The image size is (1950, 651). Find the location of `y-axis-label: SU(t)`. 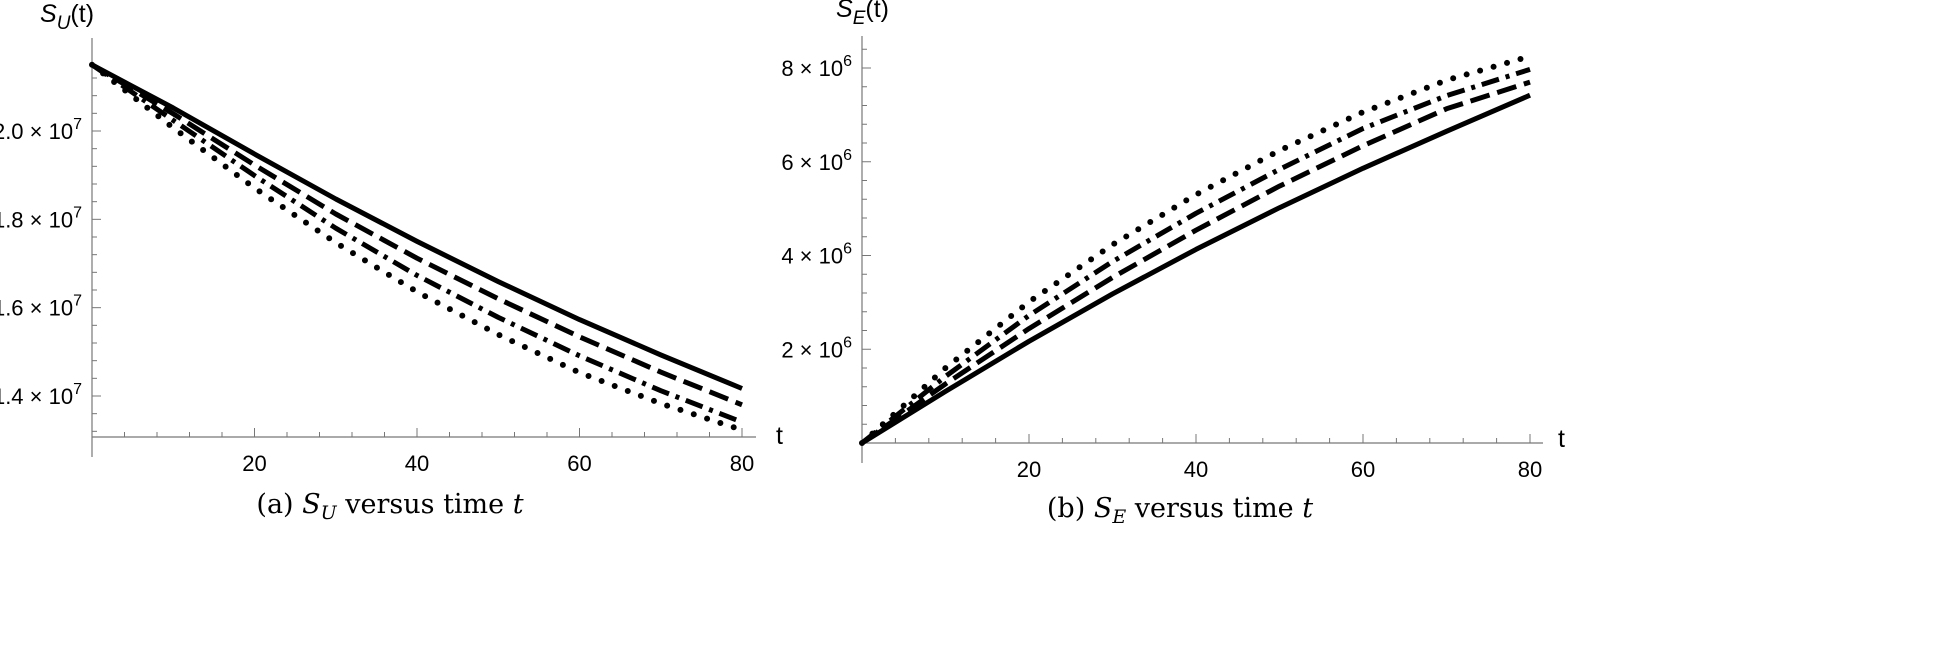

y-axis-label: SU(t) is located at coordinates (67, 17).